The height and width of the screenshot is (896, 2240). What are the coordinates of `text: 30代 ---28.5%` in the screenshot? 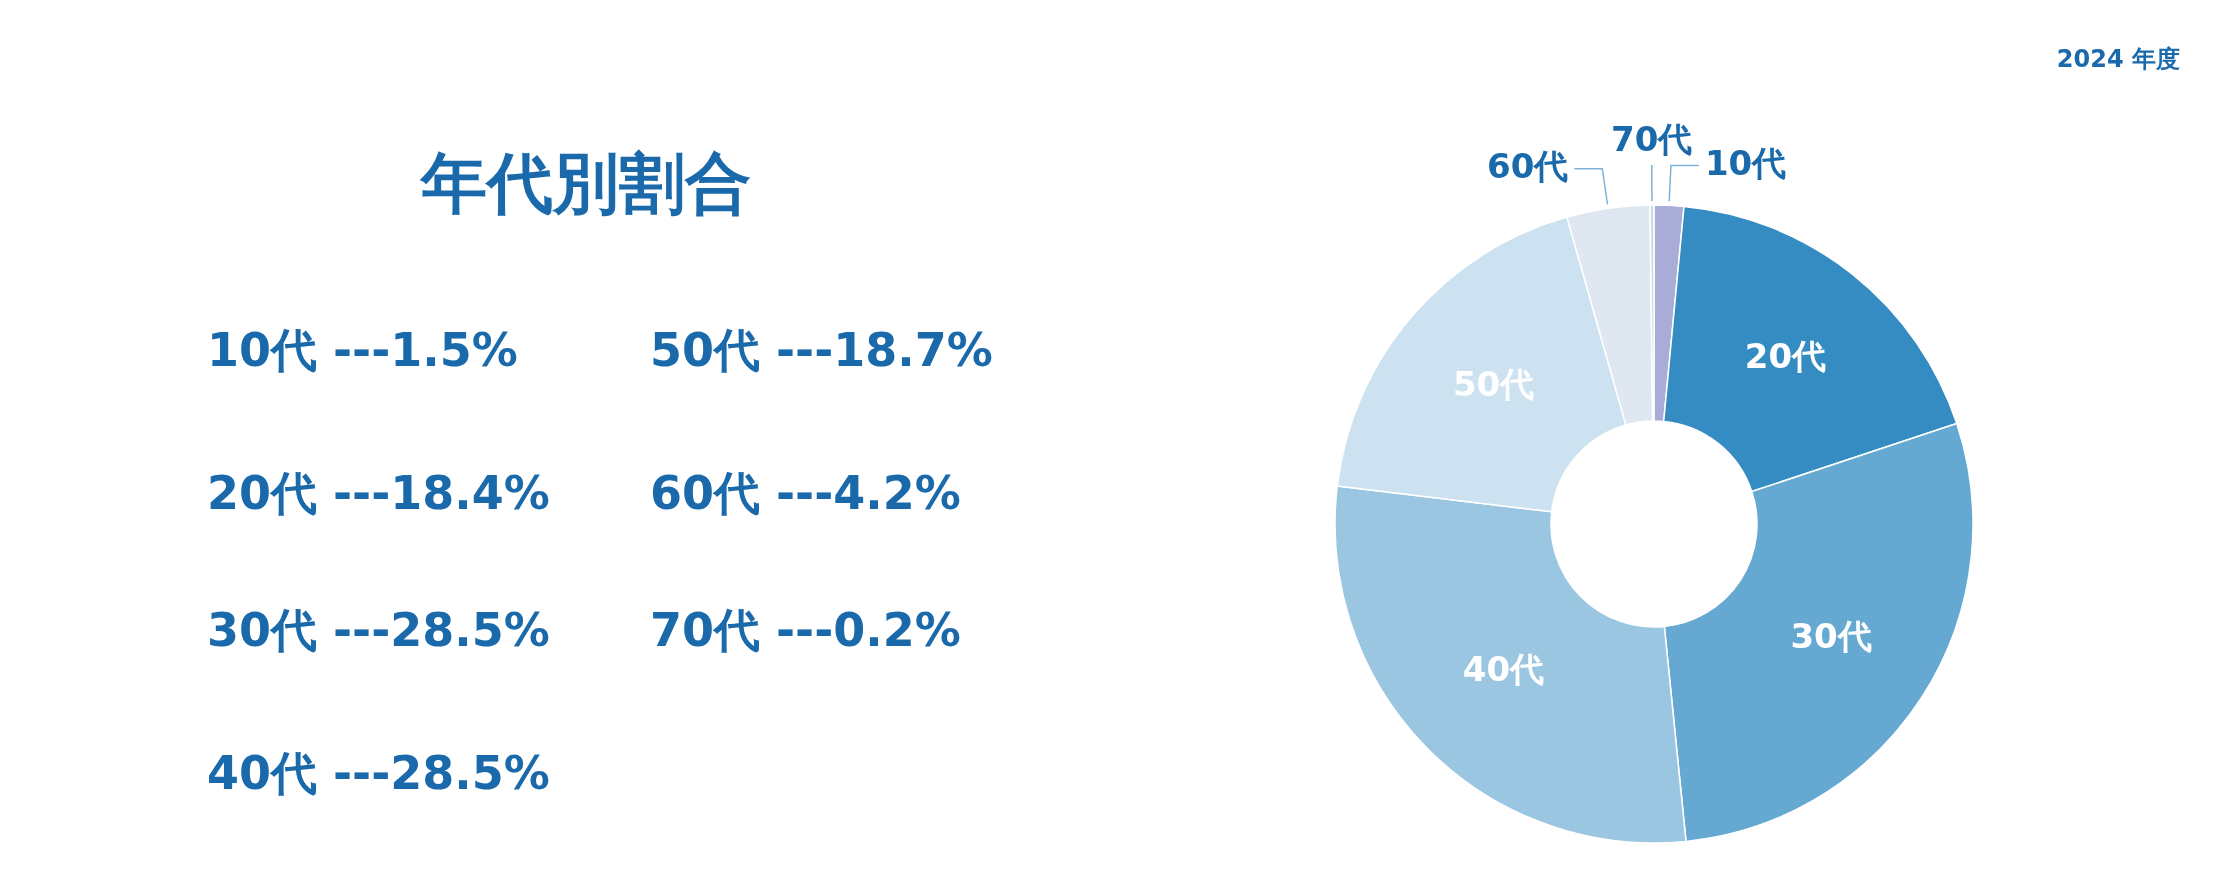 It's located at (378, 629).